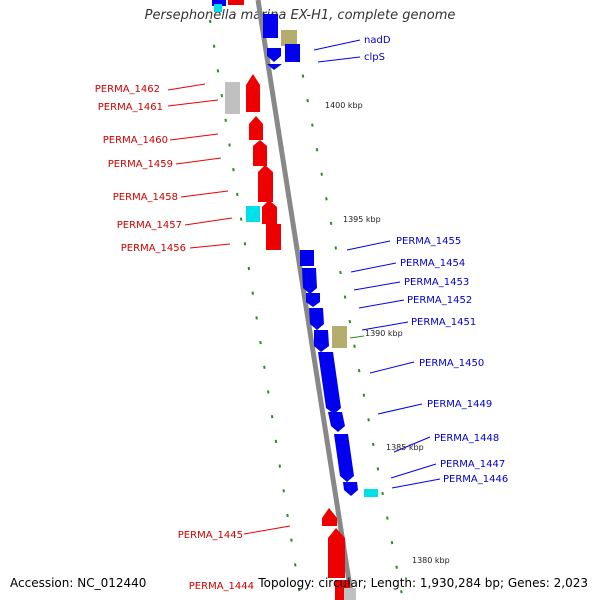 The height and width of the screenshot is (600, 600). What do you see at coordinates (405, 447) in the screenshot?
I see `scale-tick-label: 1385 kbp` at bounding box center [405, 447].